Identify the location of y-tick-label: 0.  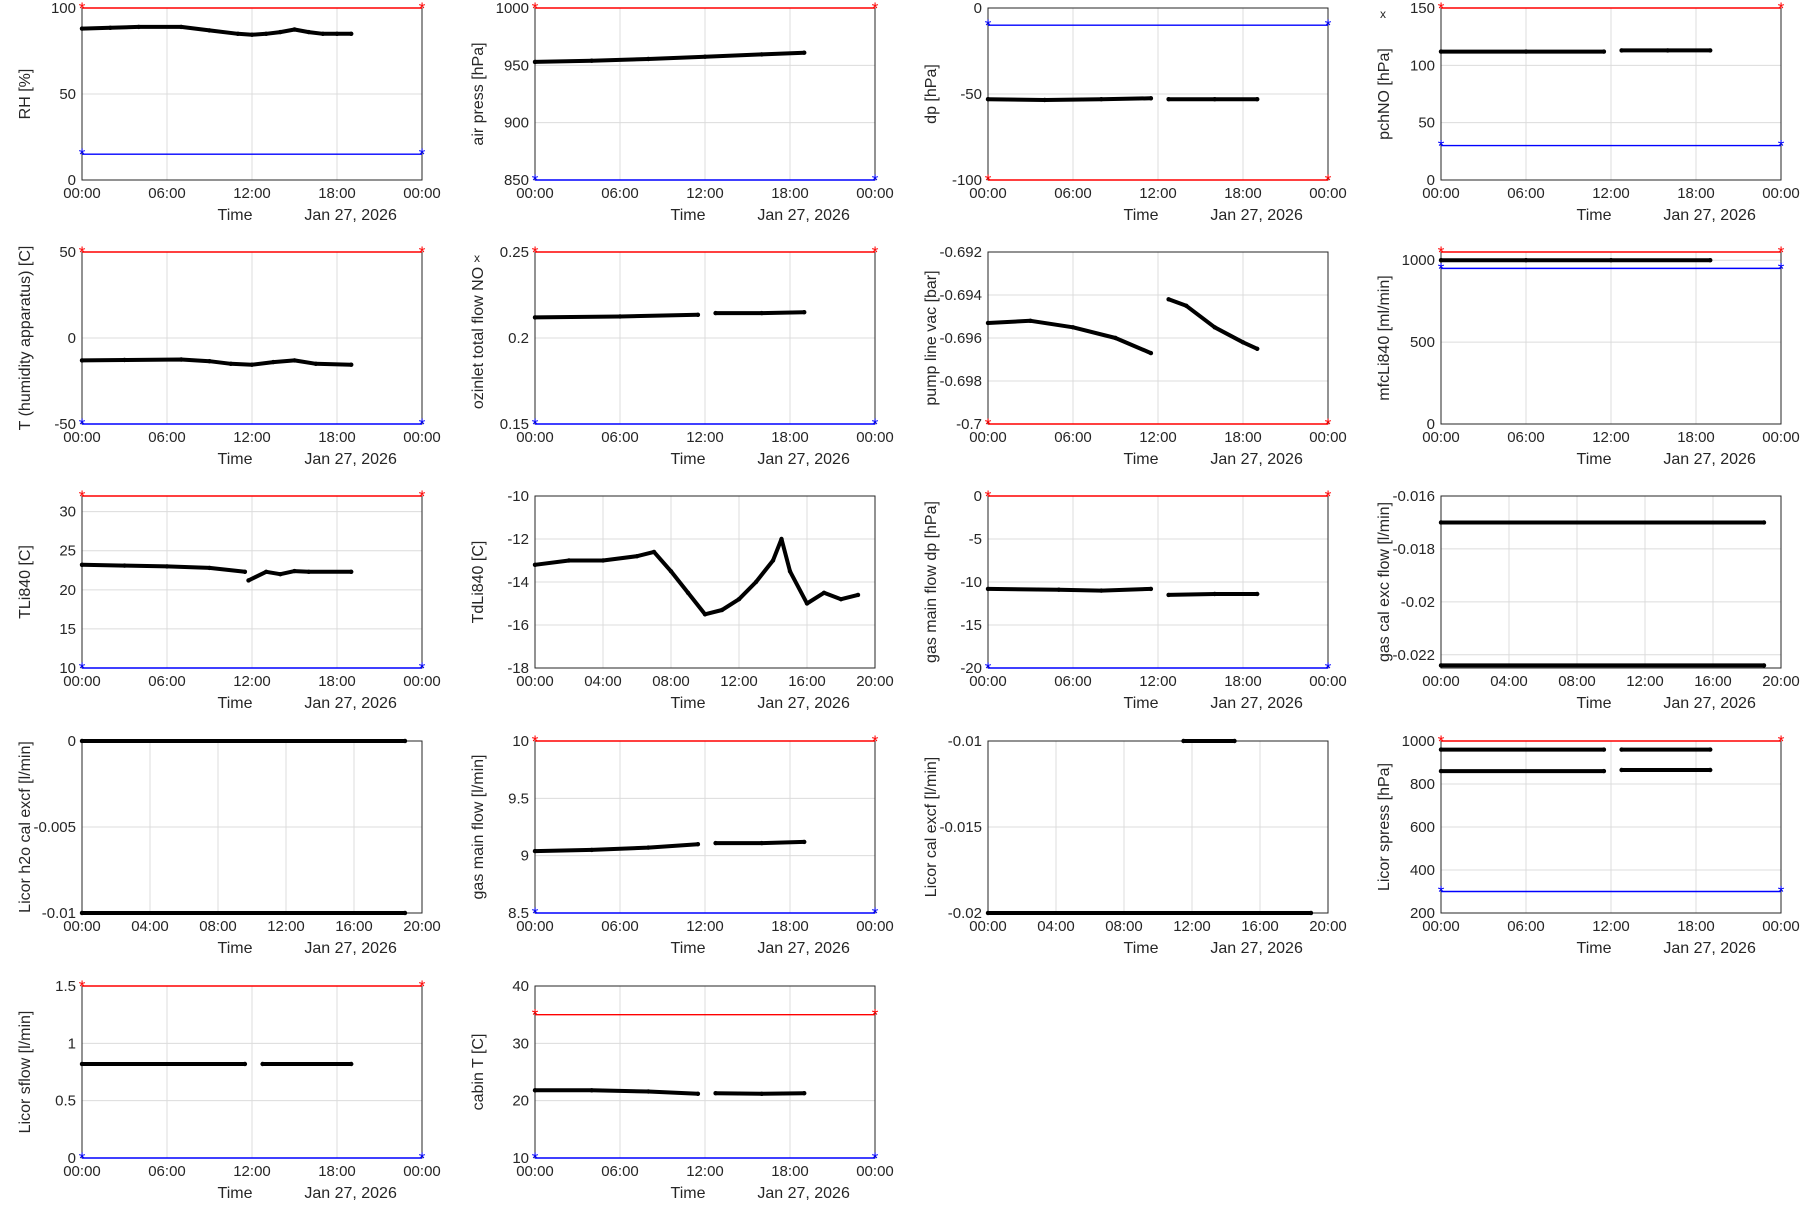
(72, 338).